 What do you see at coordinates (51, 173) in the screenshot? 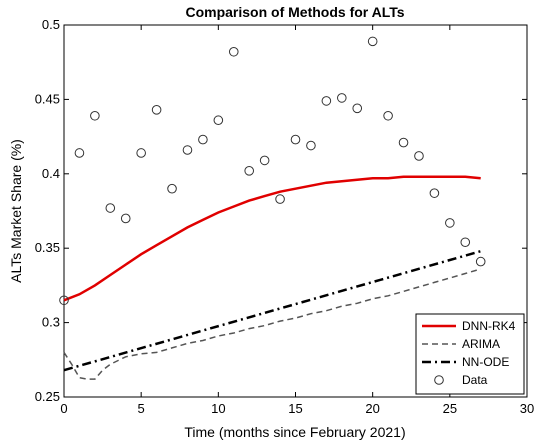
I see `y-tick-label: 0.4` at bounding box center [51, 173].